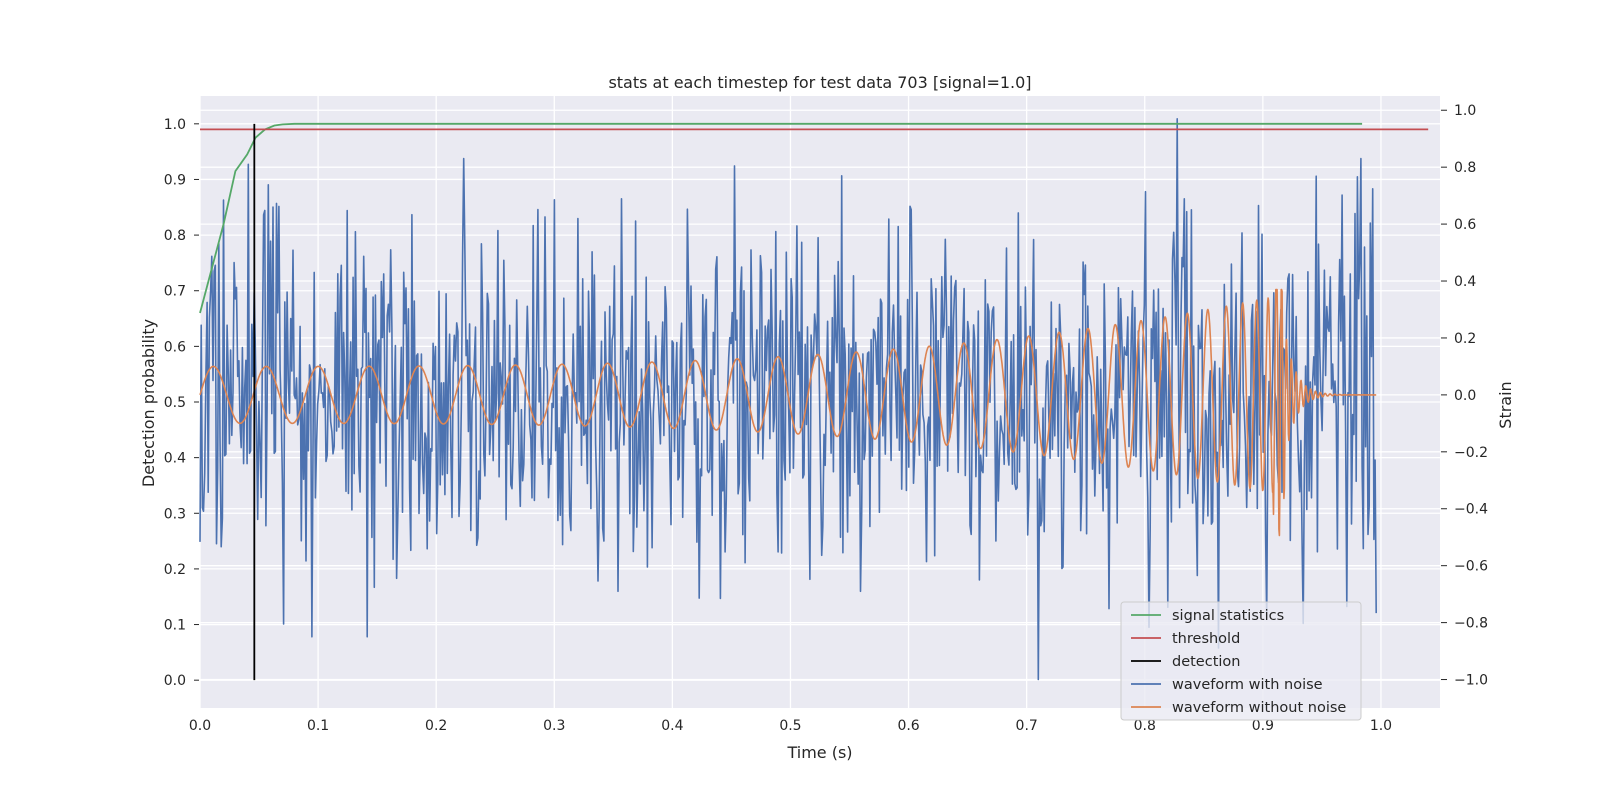 The image size is (1600, 800). Describe the element at coordinates (1381, 726) in the screenshot. I see `x-tick-label: 1.0` at that location.